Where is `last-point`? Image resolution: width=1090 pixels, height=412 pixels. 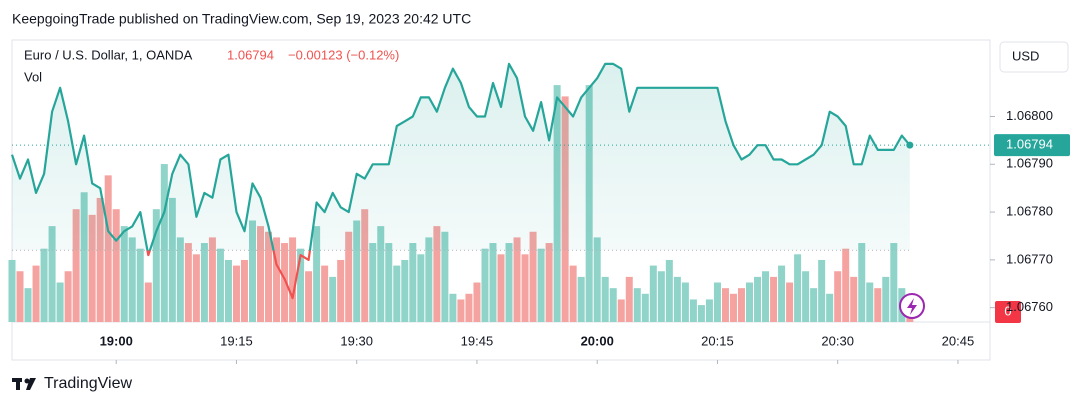 last-point is located at coordinates (910, 145).